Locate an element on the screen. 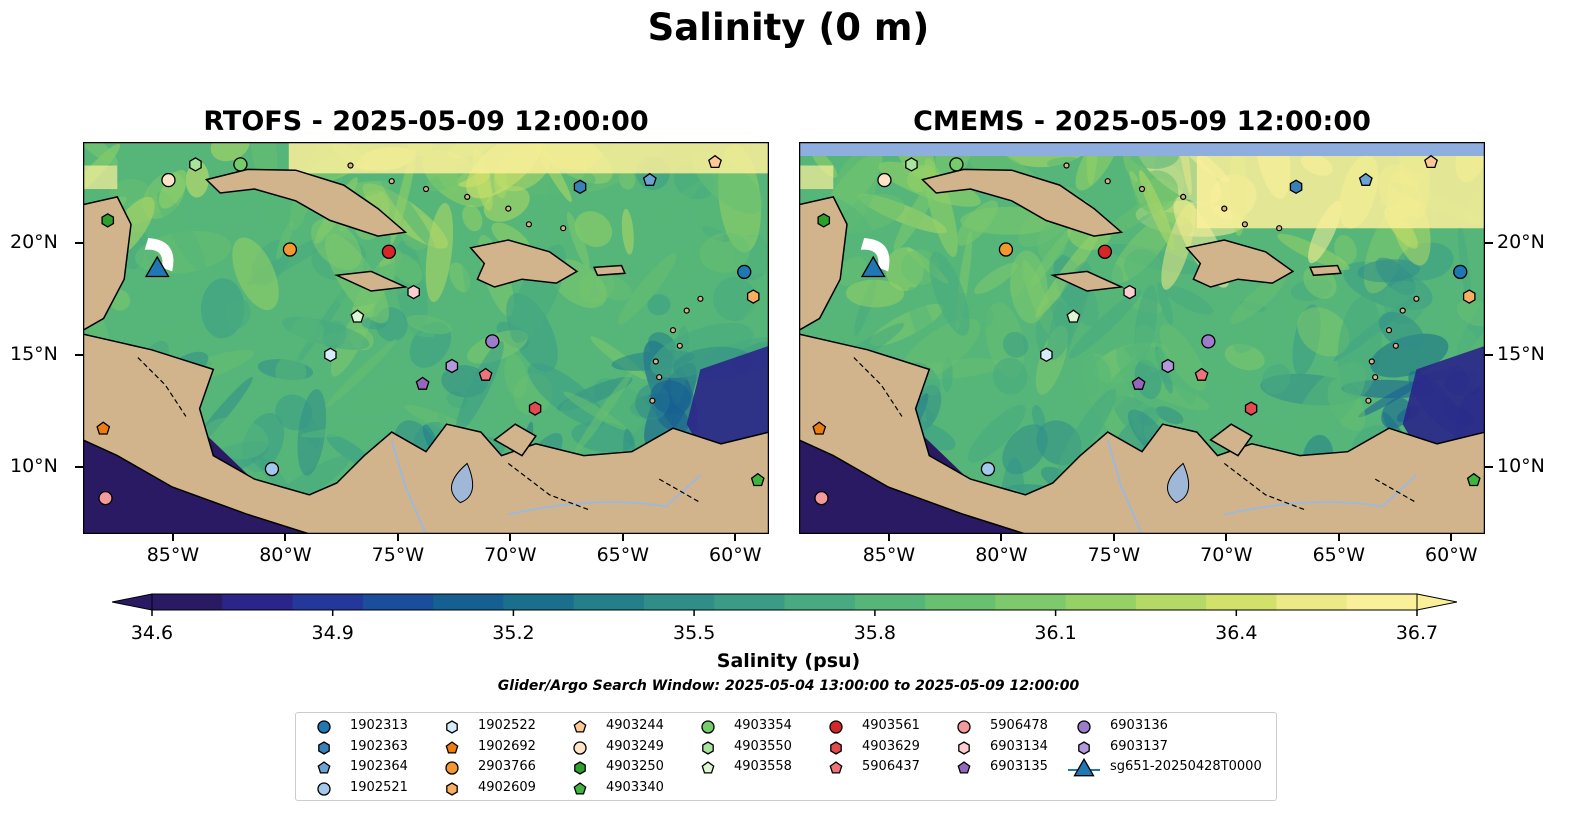  legend-label: sg651-20250428T0000 is located at coordinates (1186, 766).